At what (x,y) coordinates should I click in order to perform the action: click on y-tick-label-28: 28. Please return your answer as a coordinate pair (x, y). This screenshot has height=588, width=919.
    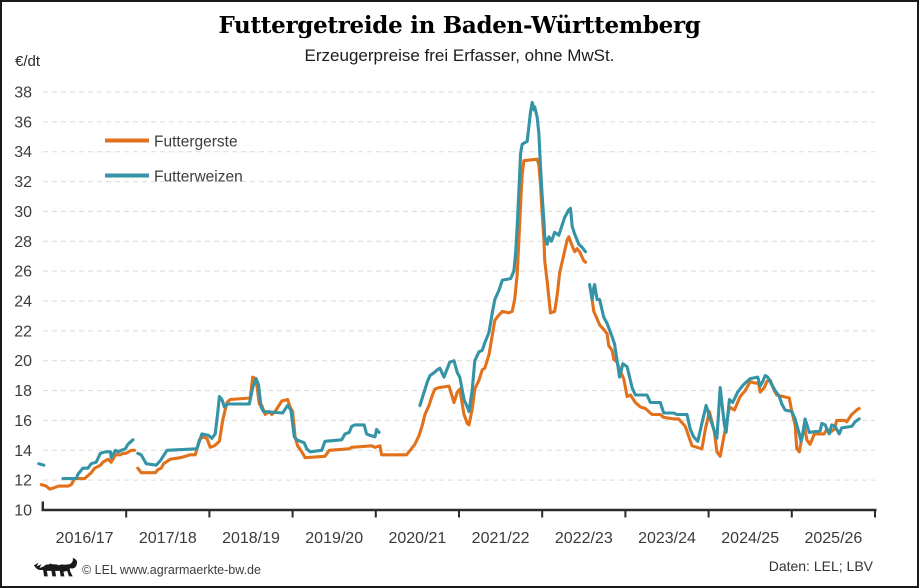
    Looking at the image, I should click on (23, 242).